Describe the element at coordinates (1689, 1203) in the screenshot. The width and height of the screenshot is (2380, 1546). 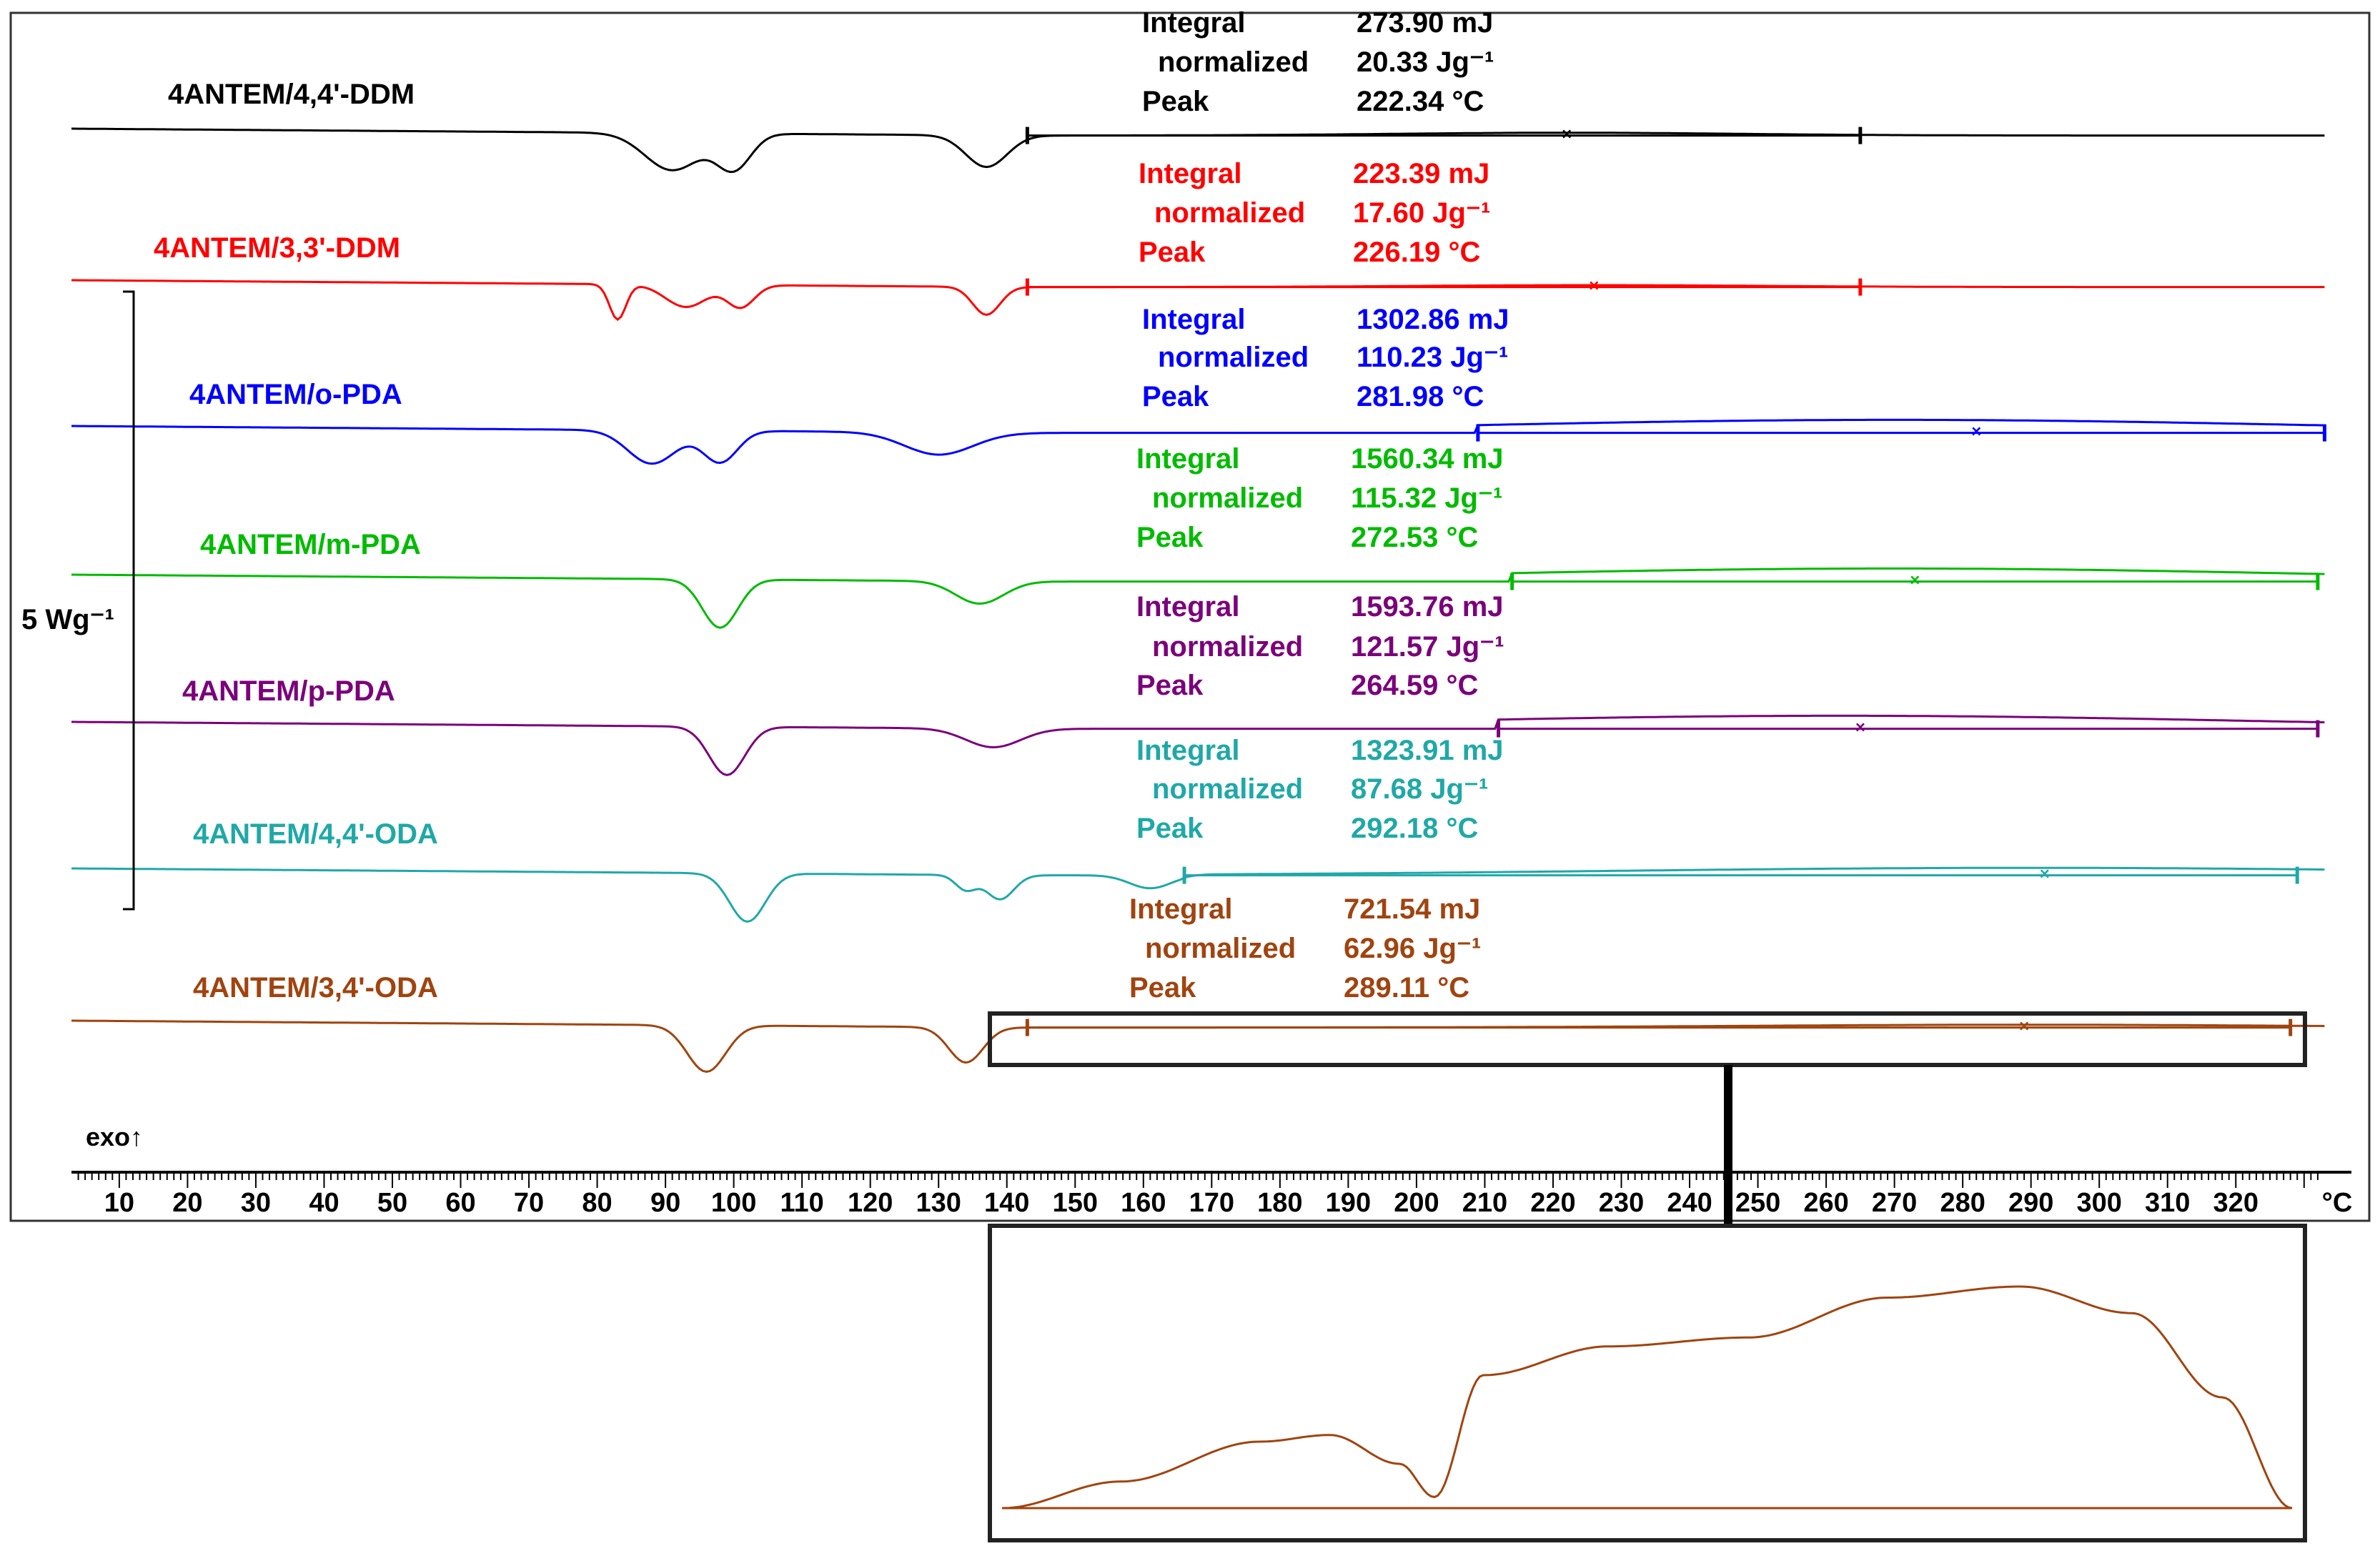
I see `x-tick-label: 240` at that location.